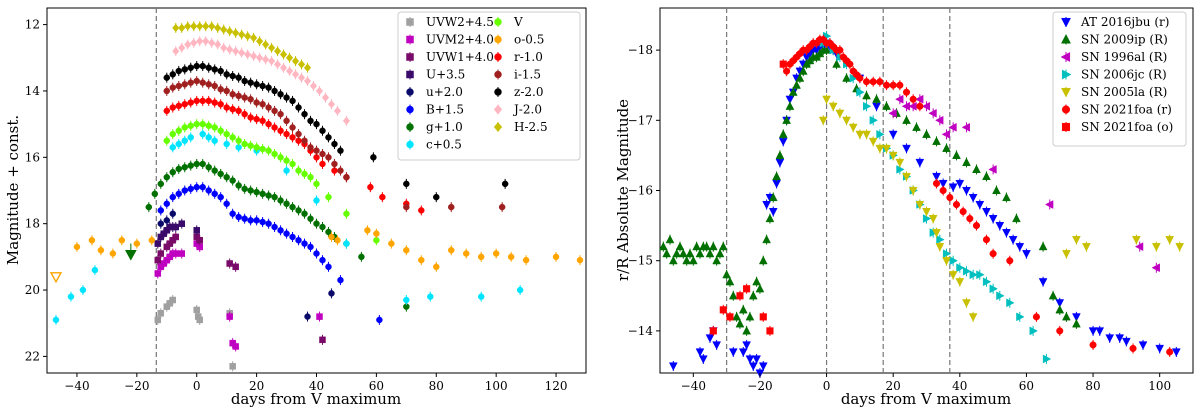 Image resolution: width=1200 pixels, height=409 pixels. Describe the element at coordinates (1159, 386) in the screenshot. I see `right-xtick-label: 100` at that location.